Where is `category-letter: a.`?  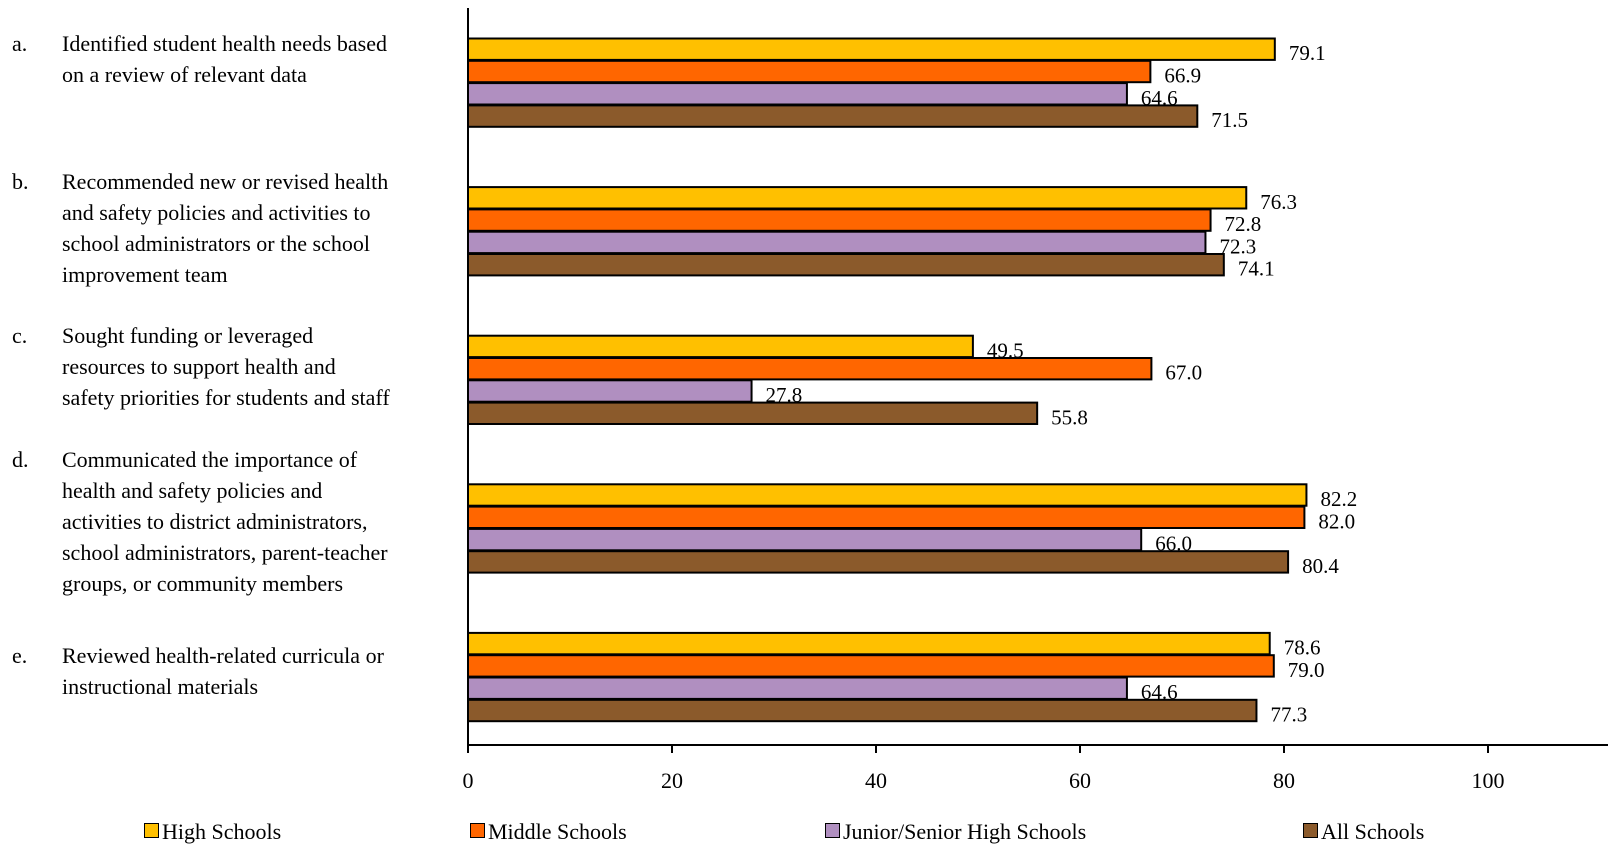
category-letter: a. is located at coordinates (20, 43).